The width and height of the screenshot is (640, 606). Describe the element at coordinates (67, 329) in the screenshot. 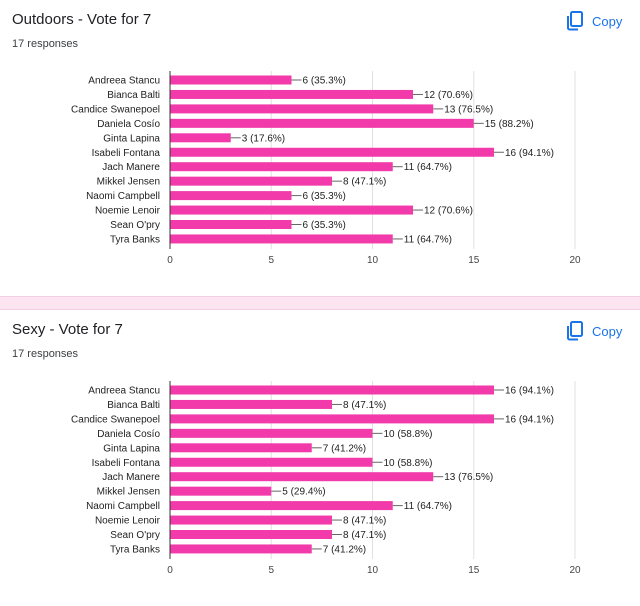

I see `question-title: Sexy - Vote for 7` at that location.